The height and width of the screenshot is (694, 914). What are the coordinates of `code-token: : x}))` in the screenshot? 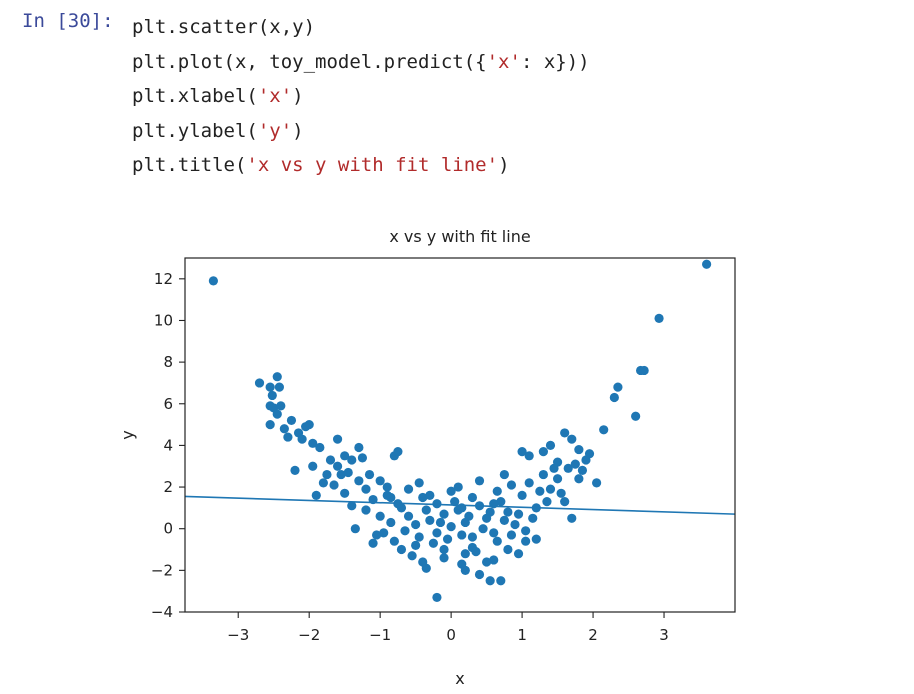 It's located at (555, 61).